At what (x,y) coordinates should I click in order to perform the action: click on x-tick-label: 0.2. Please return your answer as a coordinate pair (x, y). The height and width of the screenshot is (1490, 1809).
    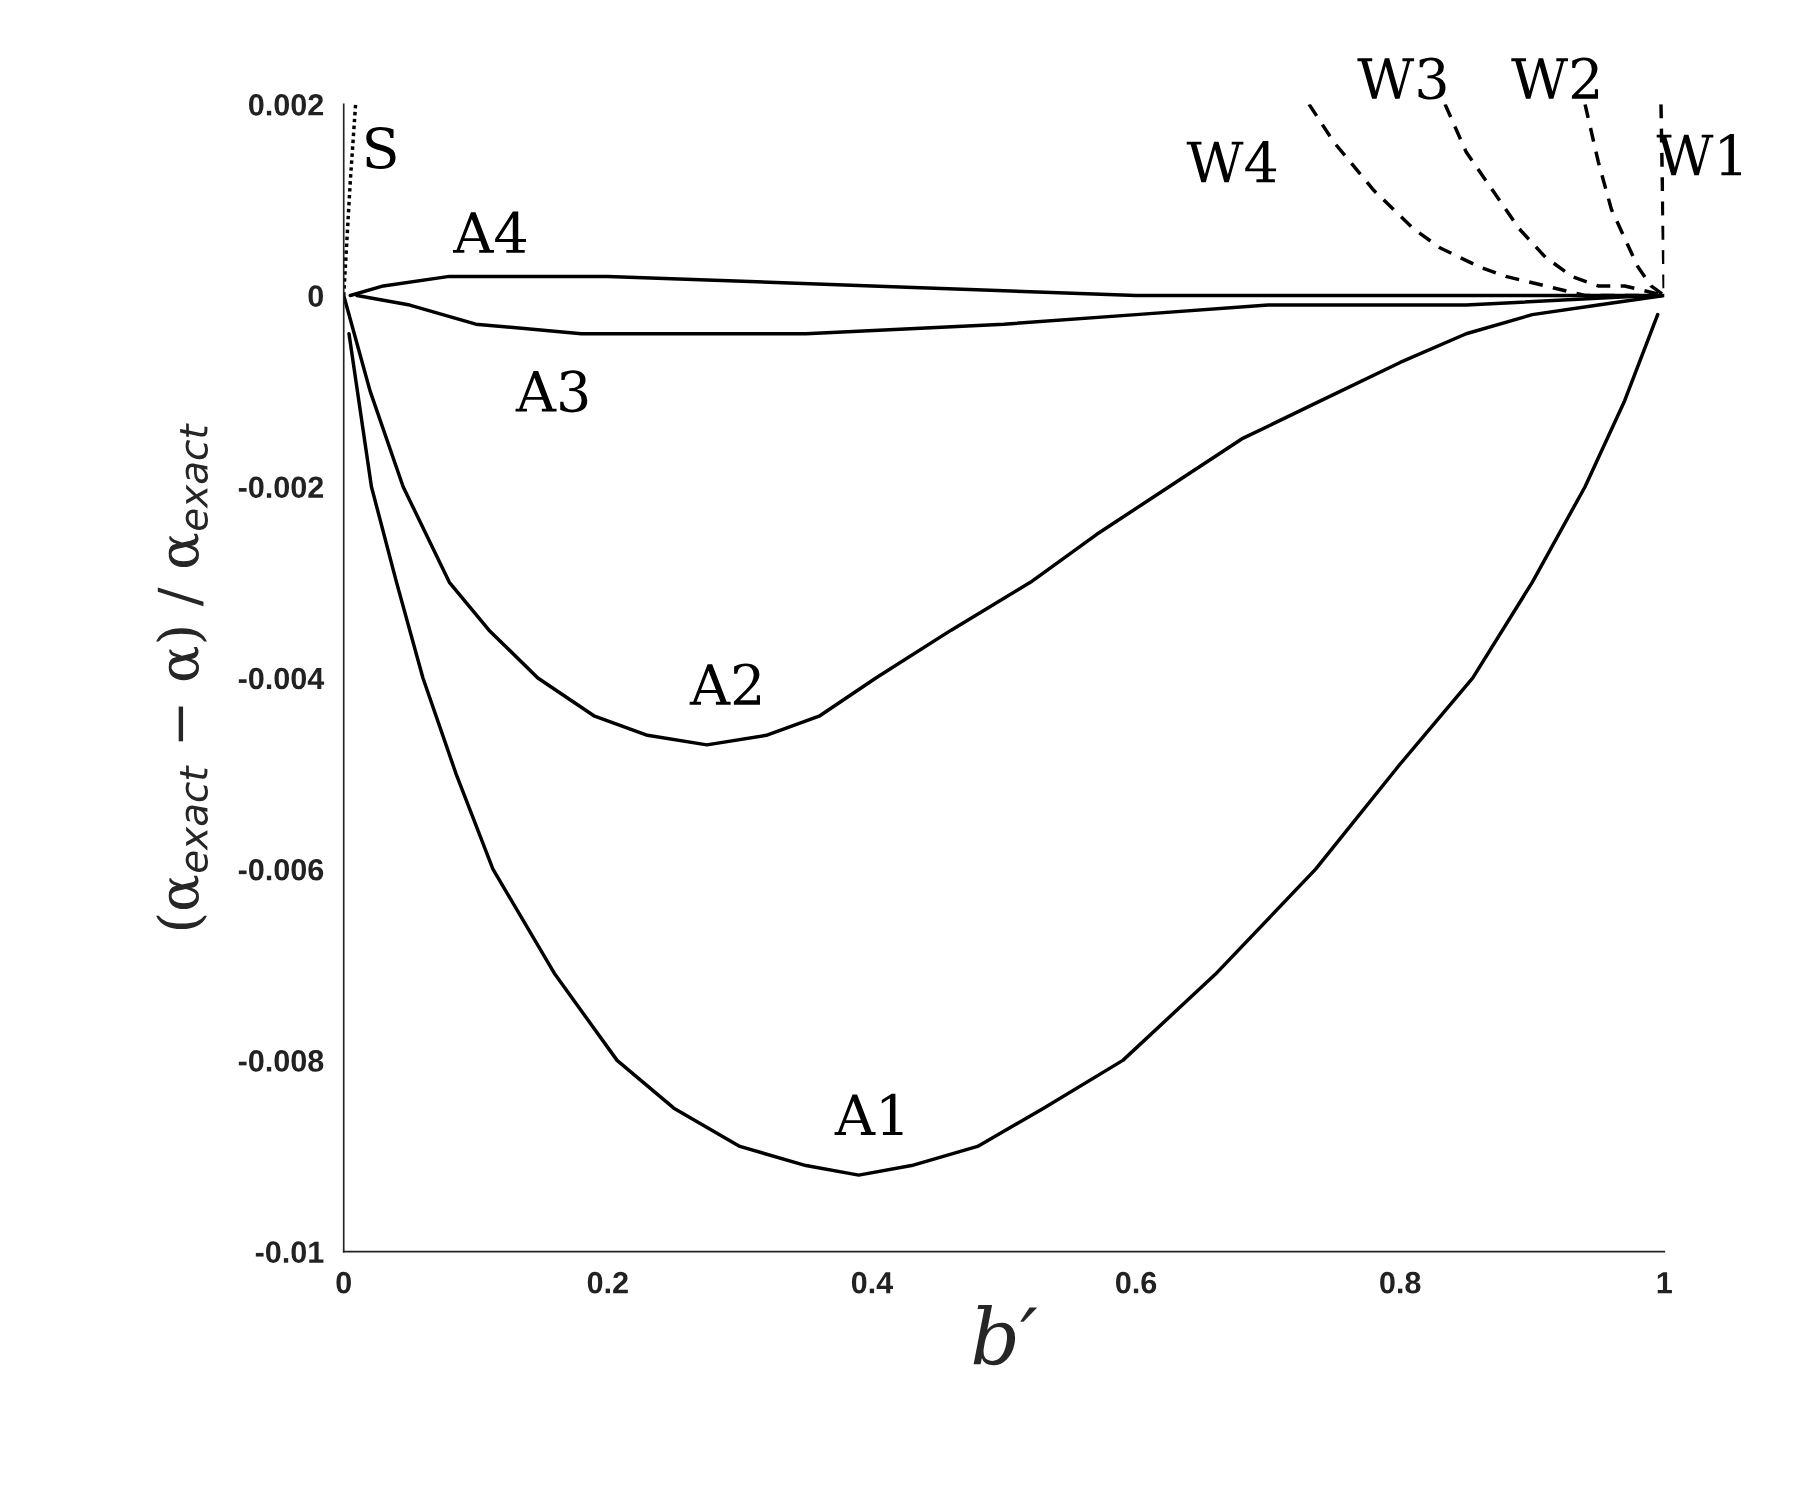
    Looking at the image, I should click on (607, 1282).